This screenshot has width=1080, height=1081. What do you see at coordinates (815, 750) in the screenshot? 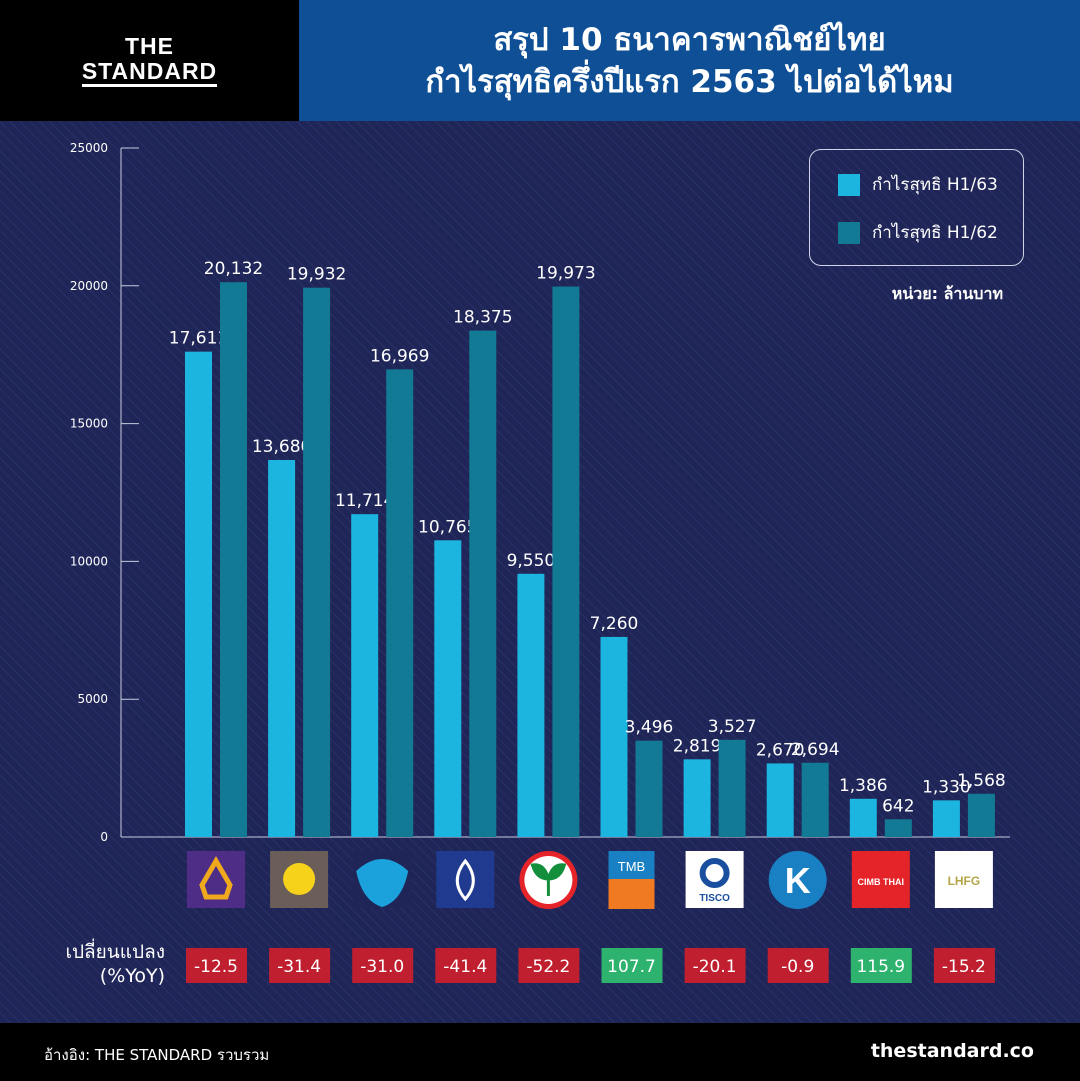
I see `data-label: 2,694` at bounding box center [815, 750].